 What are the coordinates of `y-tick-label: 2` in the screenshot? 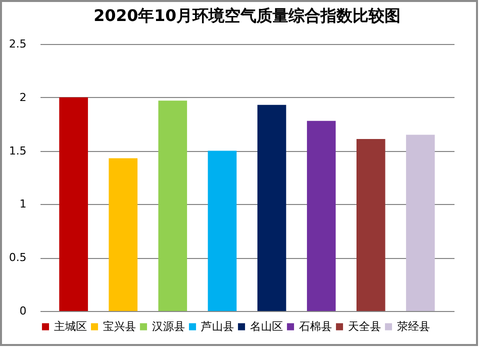 It's located at (23, 97).